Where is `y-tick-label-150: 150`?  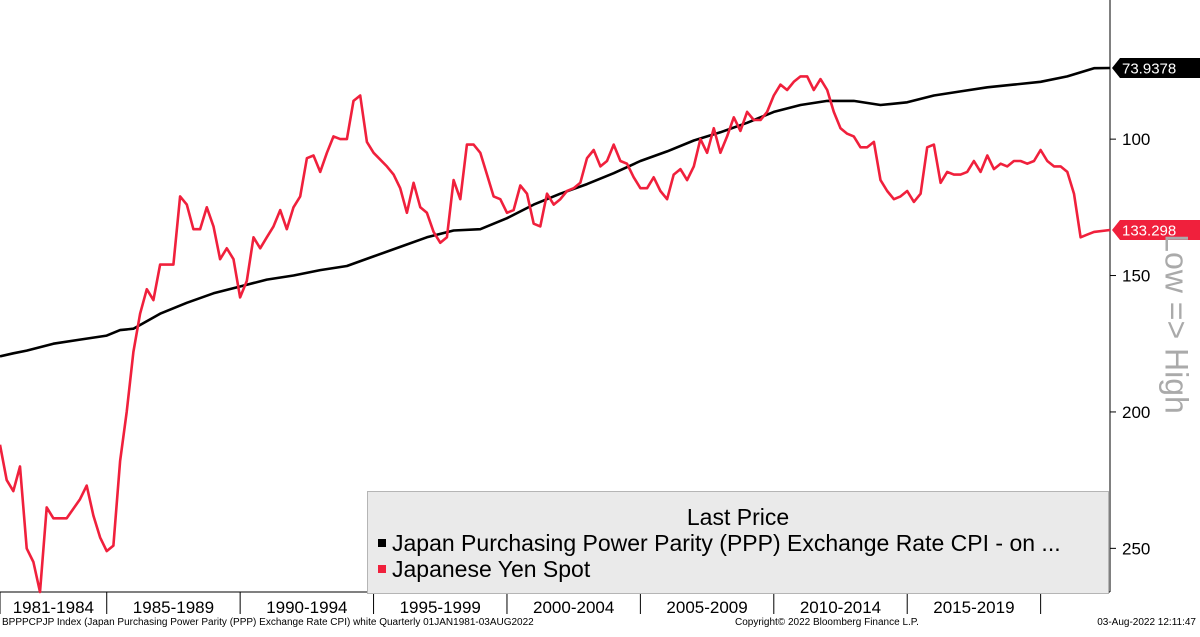 y-tick-label-150: 150 is located at coordinates (1136, 276).